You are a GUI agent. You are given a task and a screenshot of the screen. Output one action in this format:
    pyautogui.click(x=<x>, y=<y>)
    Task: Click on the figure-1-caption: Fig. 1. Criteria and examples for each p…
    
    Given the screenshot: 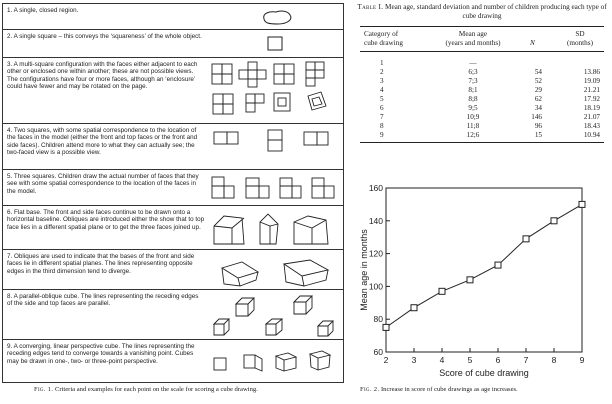 What is the action you would take?
    pyautogui.click(x=184, y=389)
    